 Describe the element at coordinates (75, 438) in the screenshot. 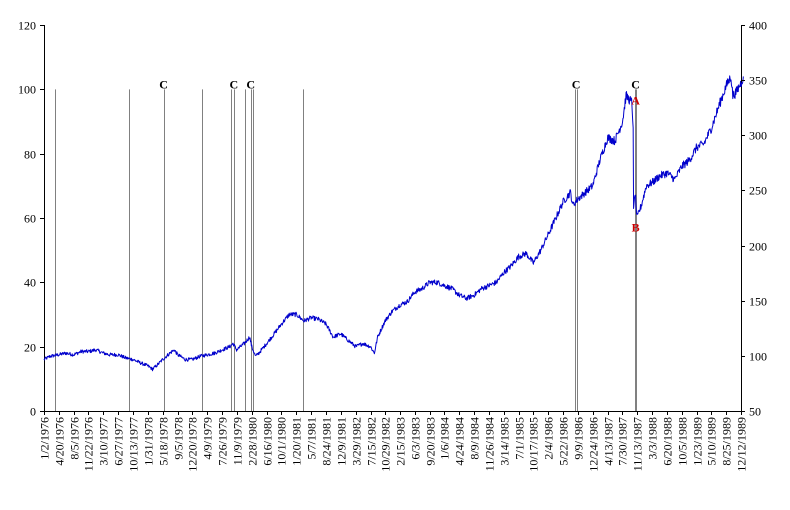

I see `x-tick-label: 8/5/1976` at that location.